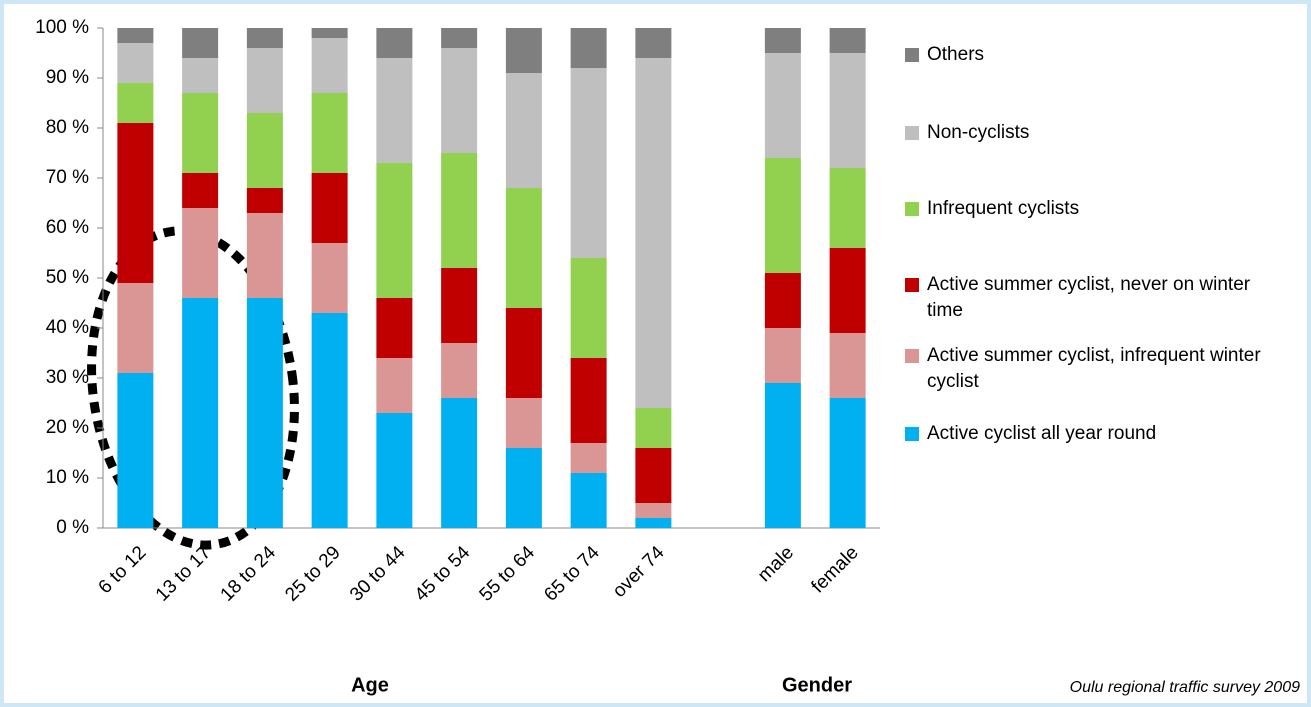  Describe the element at coordinates (817, 685) in the screenshot. I see `group-label: Gender` at that location.